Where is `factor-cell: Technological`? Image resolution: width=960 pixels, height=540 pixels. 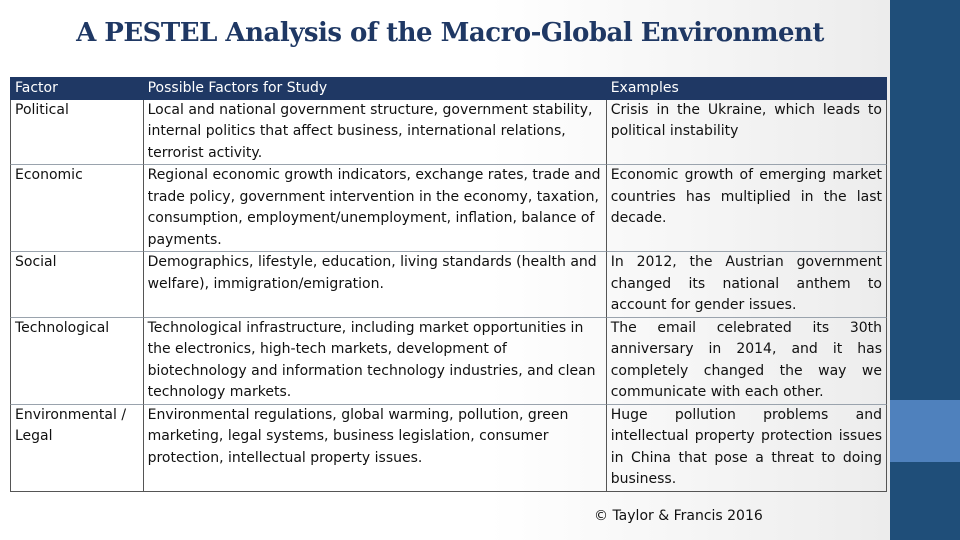 factor-cell: Technological is located at coordinates (76, 361).